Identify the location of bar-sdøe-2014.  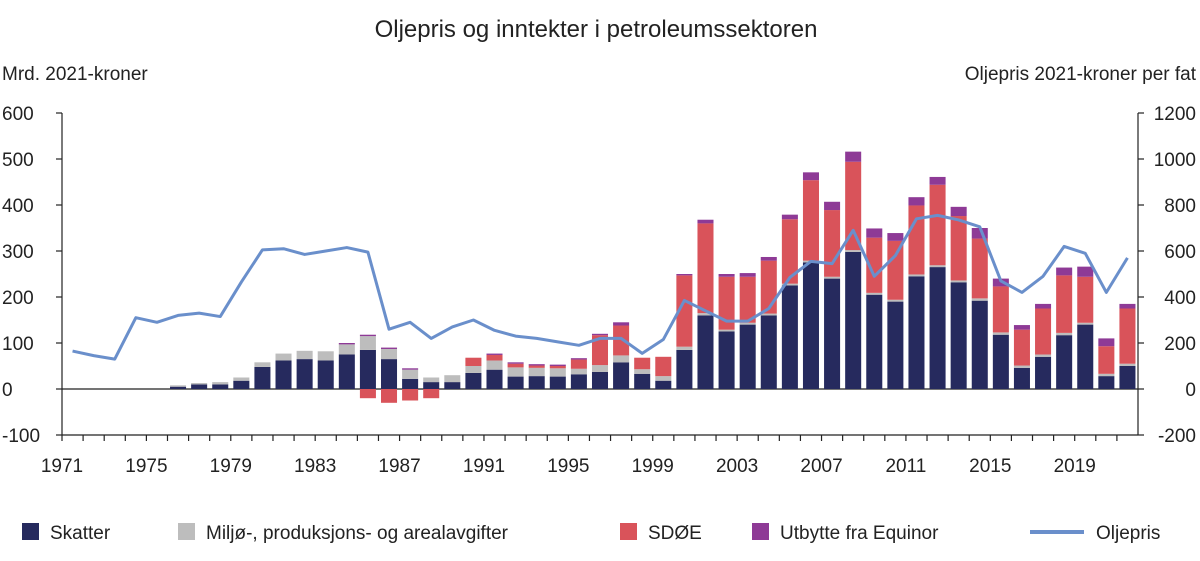
(979, 268).